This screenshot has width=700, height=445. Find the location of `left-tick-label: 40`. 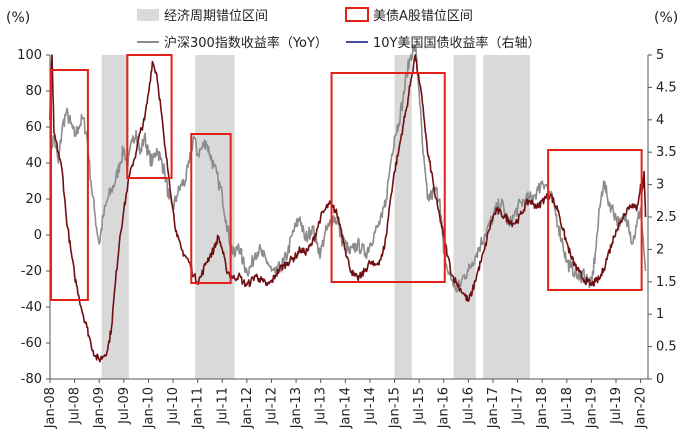

left-tick-label: 40 is located at coordinates (33, 163).